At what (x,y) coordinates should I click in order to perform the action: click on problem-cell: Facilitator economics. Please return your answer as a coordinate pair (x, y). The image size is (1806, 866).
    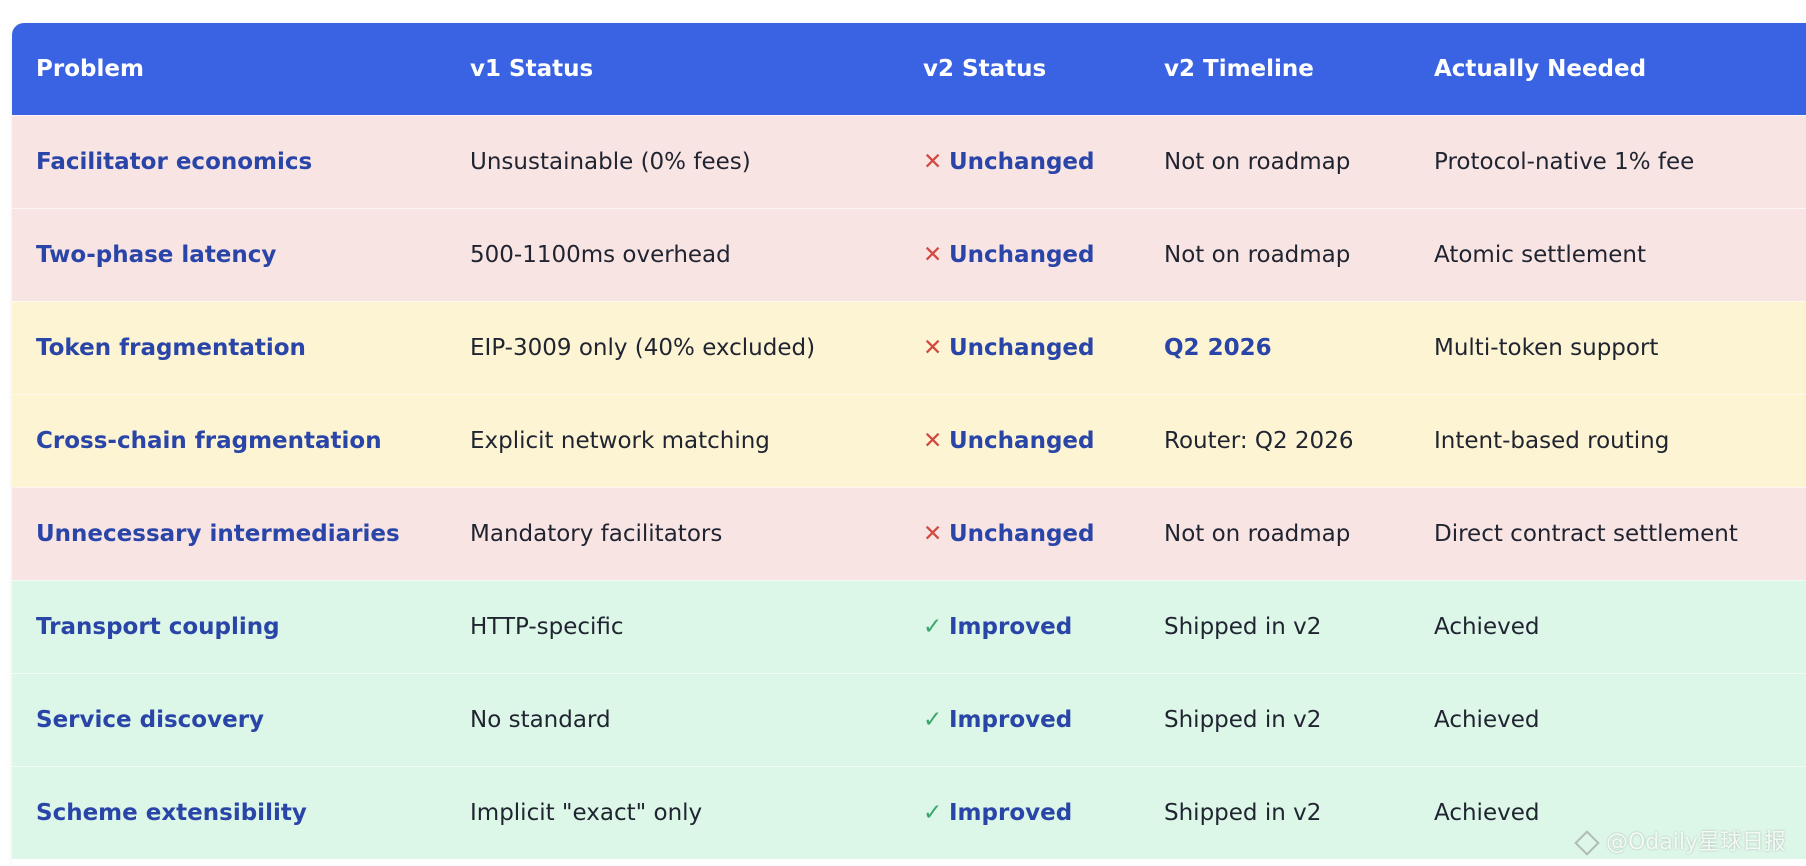
    Looking at the image, I should click on (229, 161).